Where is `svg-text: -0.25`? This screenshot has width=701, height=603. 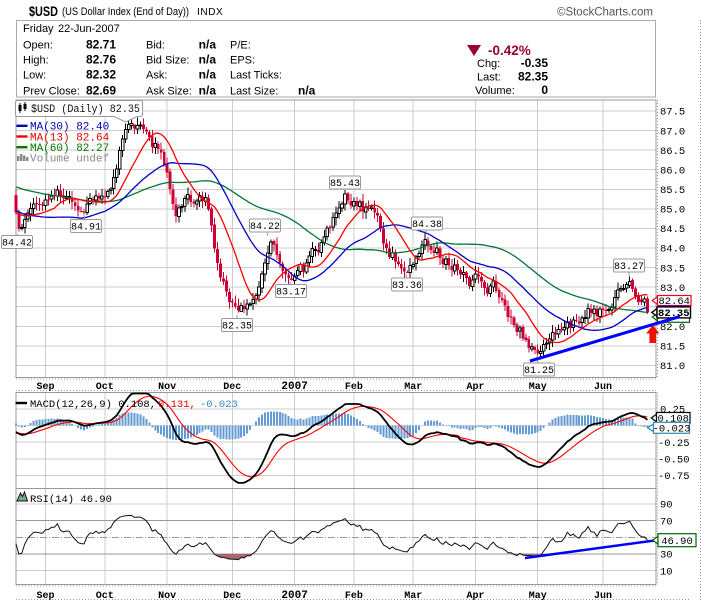 svg-text: -0.25 is located at coordinates (674, 444).